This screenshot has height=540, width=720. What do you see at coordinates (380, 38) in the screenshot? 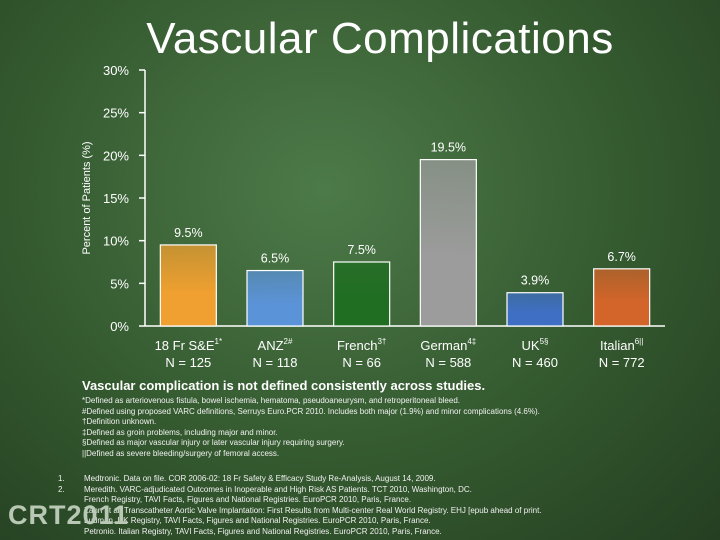
I see `page-title: Vascular Complications` at bounding box center [380, 38].